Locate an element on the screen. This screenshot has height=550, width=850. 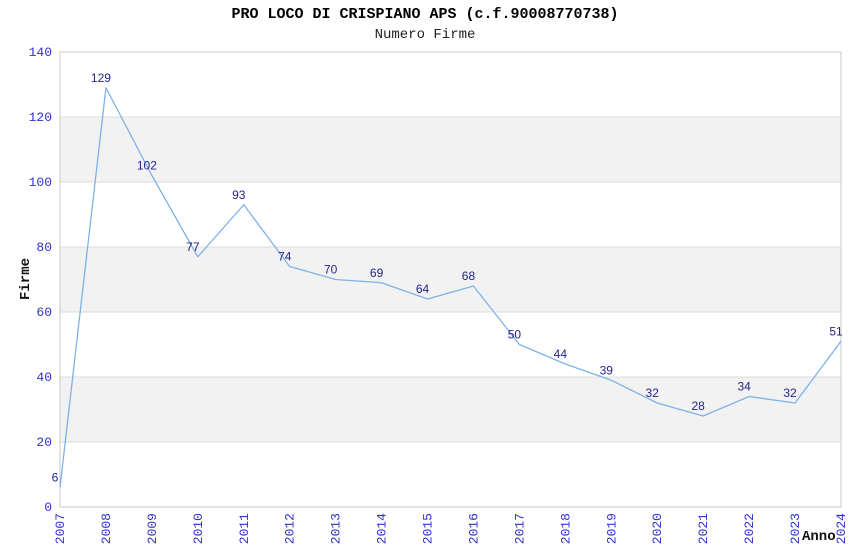
data-point-label: 93 is located at coordinates (239, 195).